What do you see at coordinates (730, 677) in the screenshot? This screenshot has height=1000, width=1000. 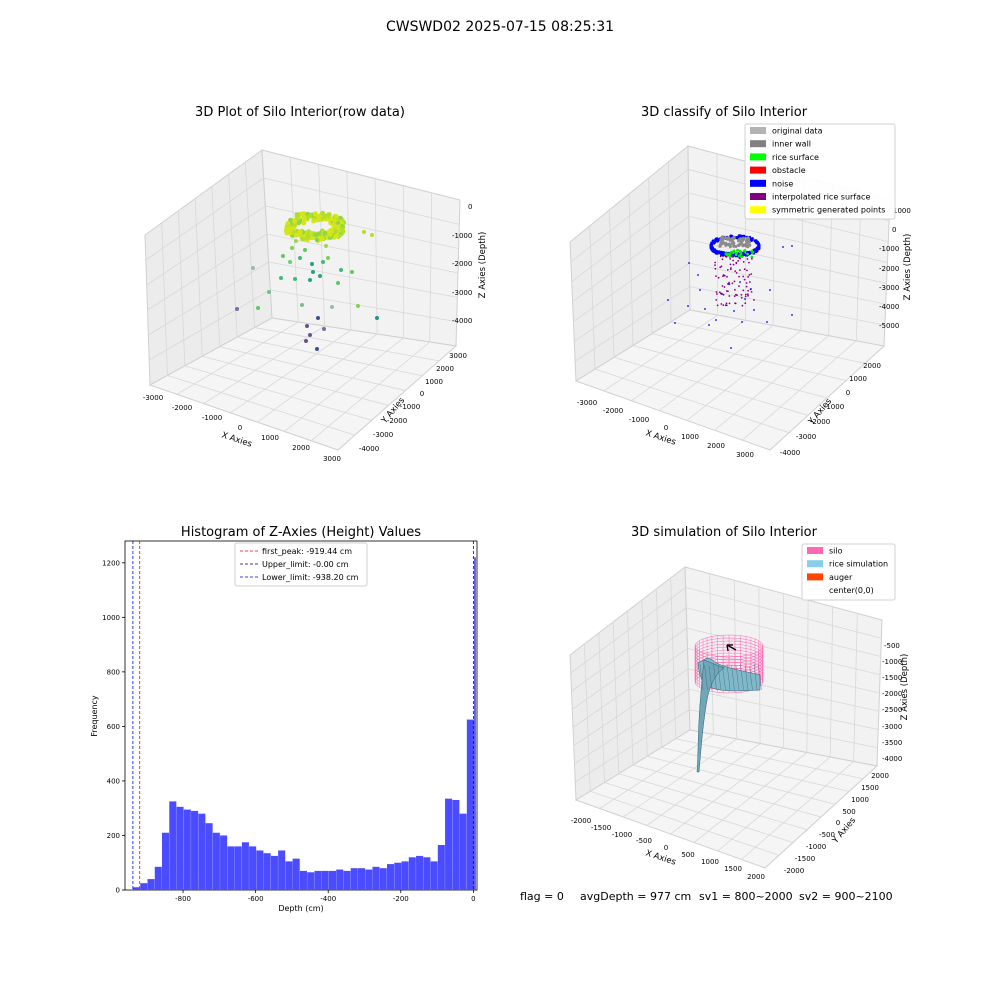 I see `rice-surface-mesh` at bounding box center [730, 677].